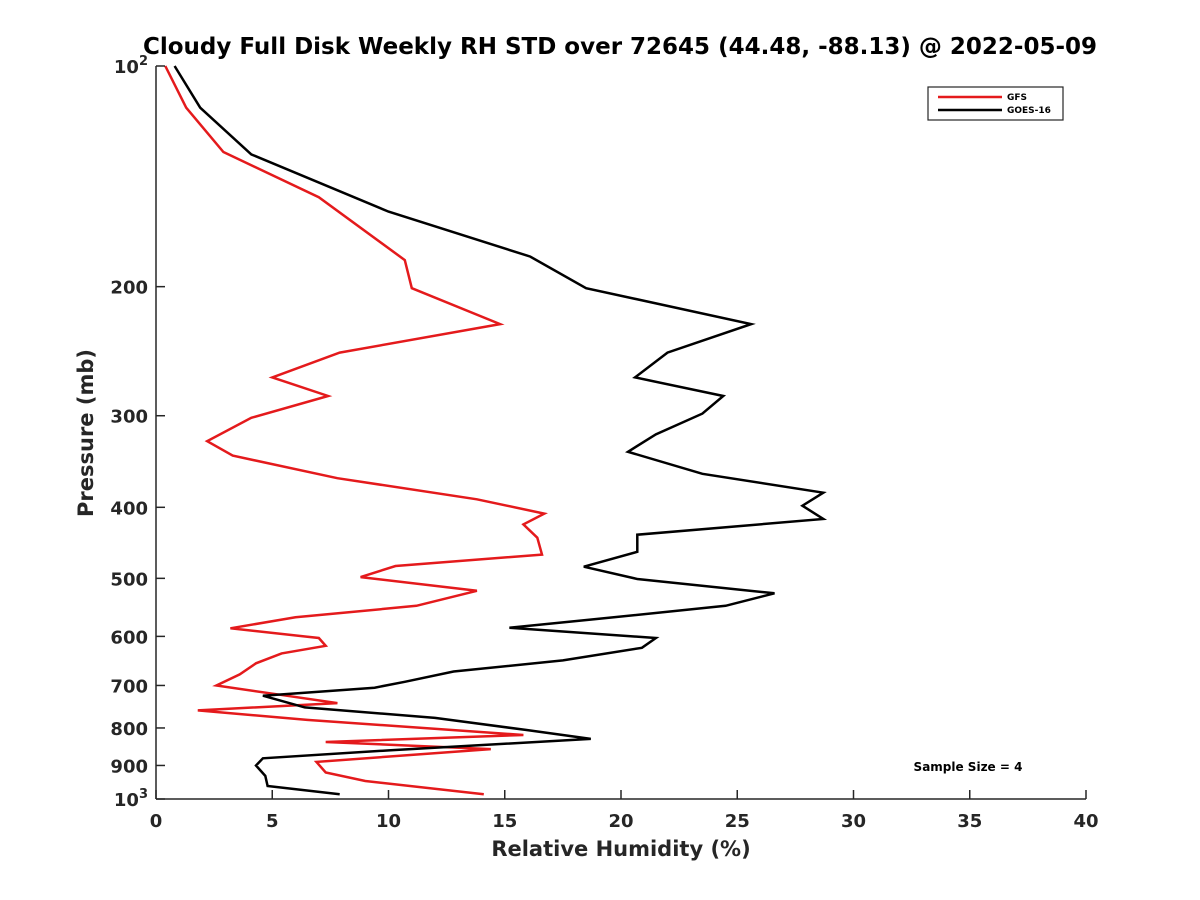 The image size is (1200, 900). What do you see at coordinates (131, 799) in the screenshot?
I see `y-tick-label: 10³` at bounding box center [131, 799].